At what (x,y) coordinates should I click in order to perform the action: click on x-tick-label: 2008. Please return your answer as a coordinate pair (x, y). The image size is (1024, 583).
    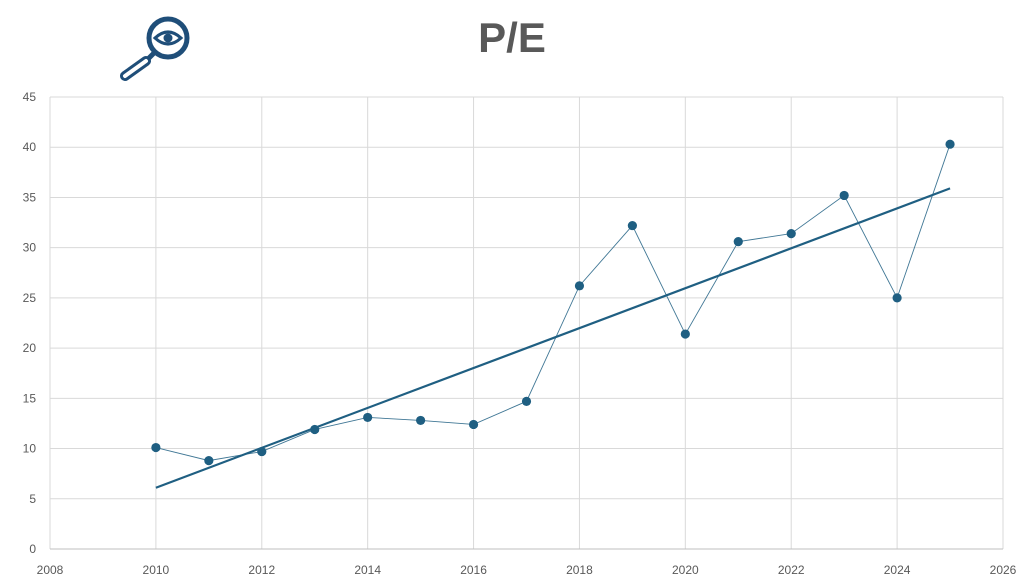
    Looking at the image, I should click on (50, 570).